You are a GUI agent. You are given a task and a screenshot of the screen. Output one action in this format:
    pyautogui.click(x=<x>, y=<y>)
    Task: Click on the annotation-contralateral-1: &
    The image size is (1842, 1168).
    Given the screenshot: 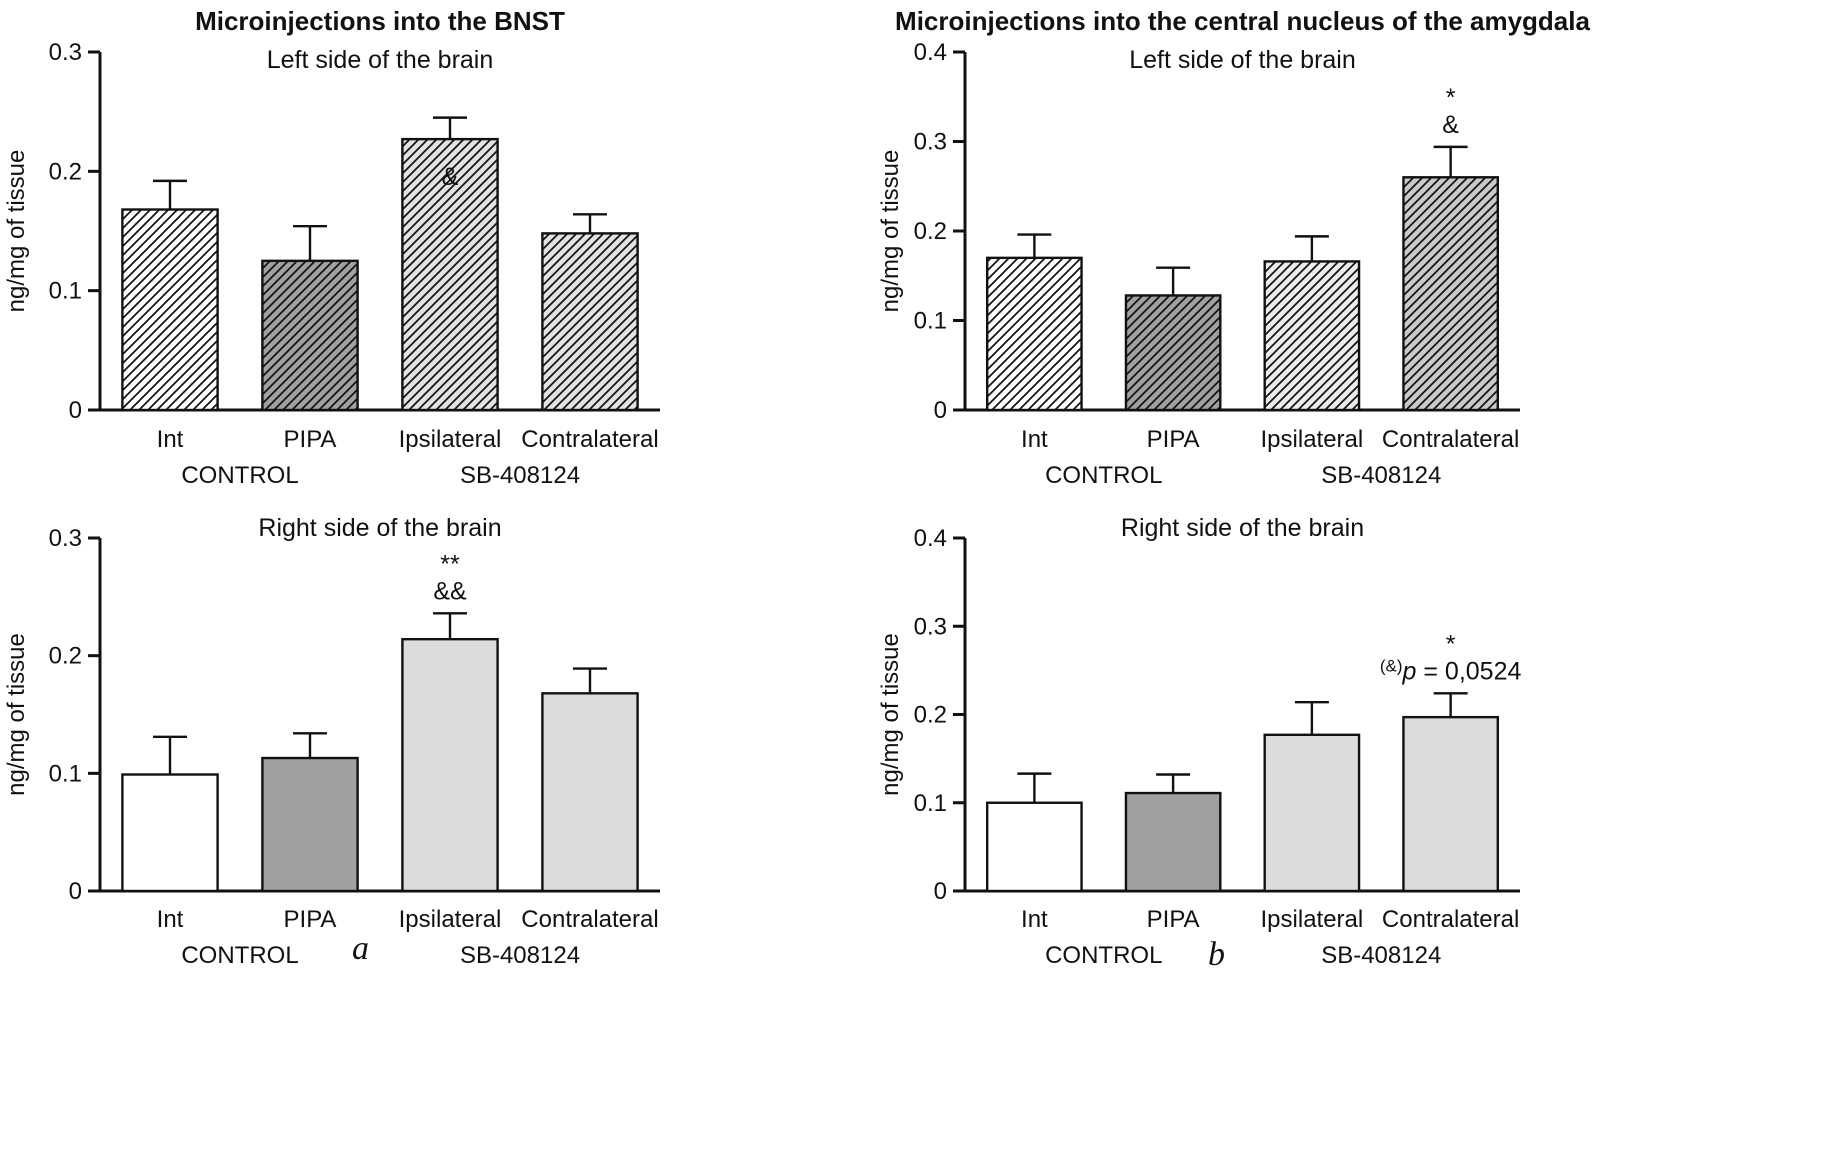 What is the action you would take?
    pyautogui.click(x=1450, y=125)
    